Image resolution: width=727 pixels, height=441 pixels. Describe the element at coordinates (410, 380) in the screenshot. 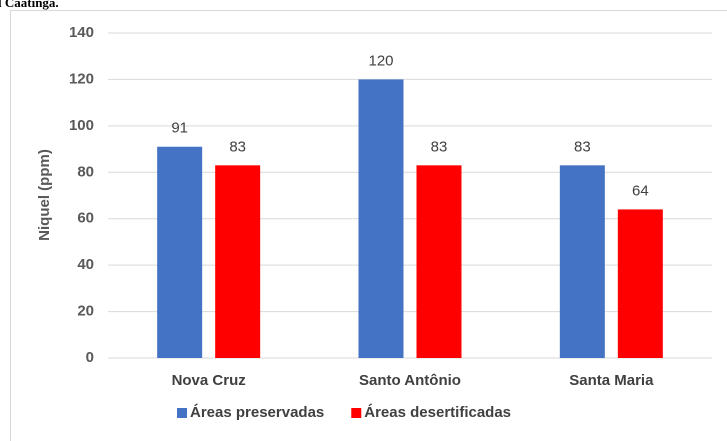

I see `x-tick-label: Santo Antônio` at that location.